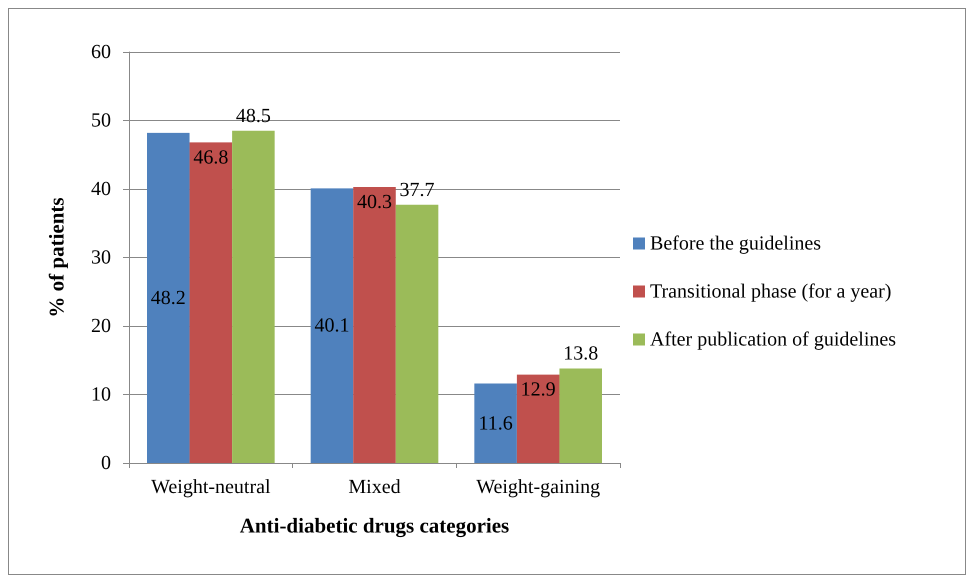 This screenshot has width=974, height=583. I want to click on data-label: 11.6, so click(495, 423).